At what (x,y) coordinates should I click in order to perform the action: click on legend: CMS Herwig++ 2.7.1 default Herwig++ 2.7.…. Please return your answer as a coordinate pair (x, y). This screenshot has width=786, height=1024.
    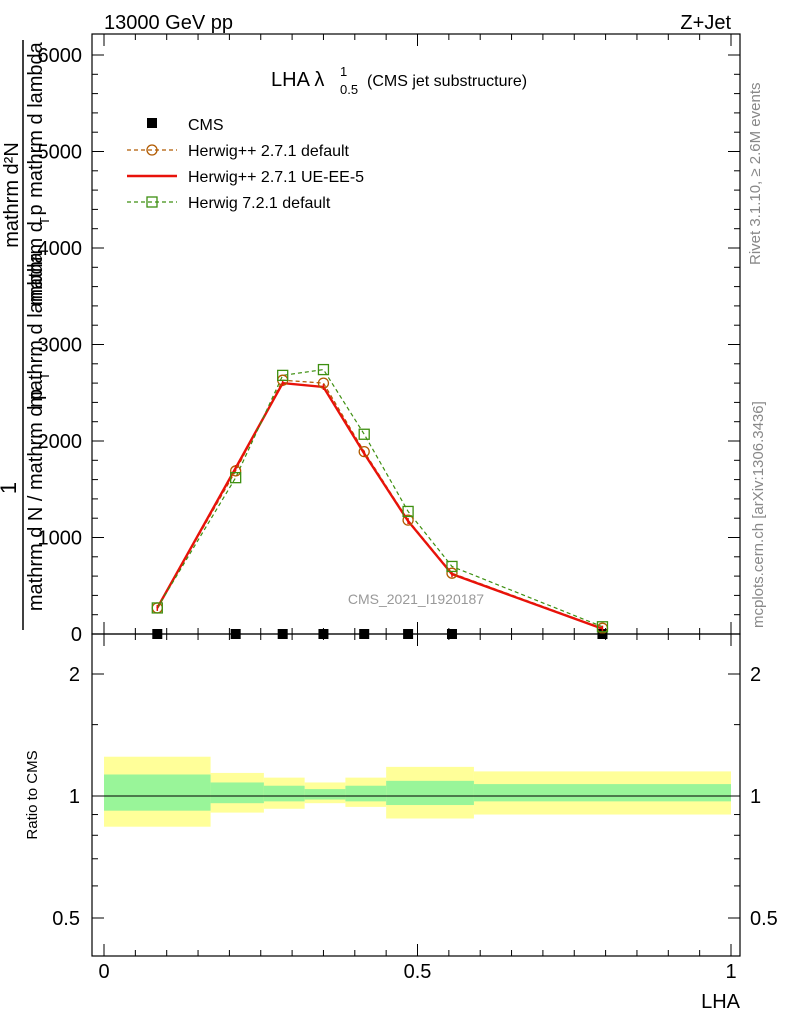
    Looking at the image, I should click on (245, 164).